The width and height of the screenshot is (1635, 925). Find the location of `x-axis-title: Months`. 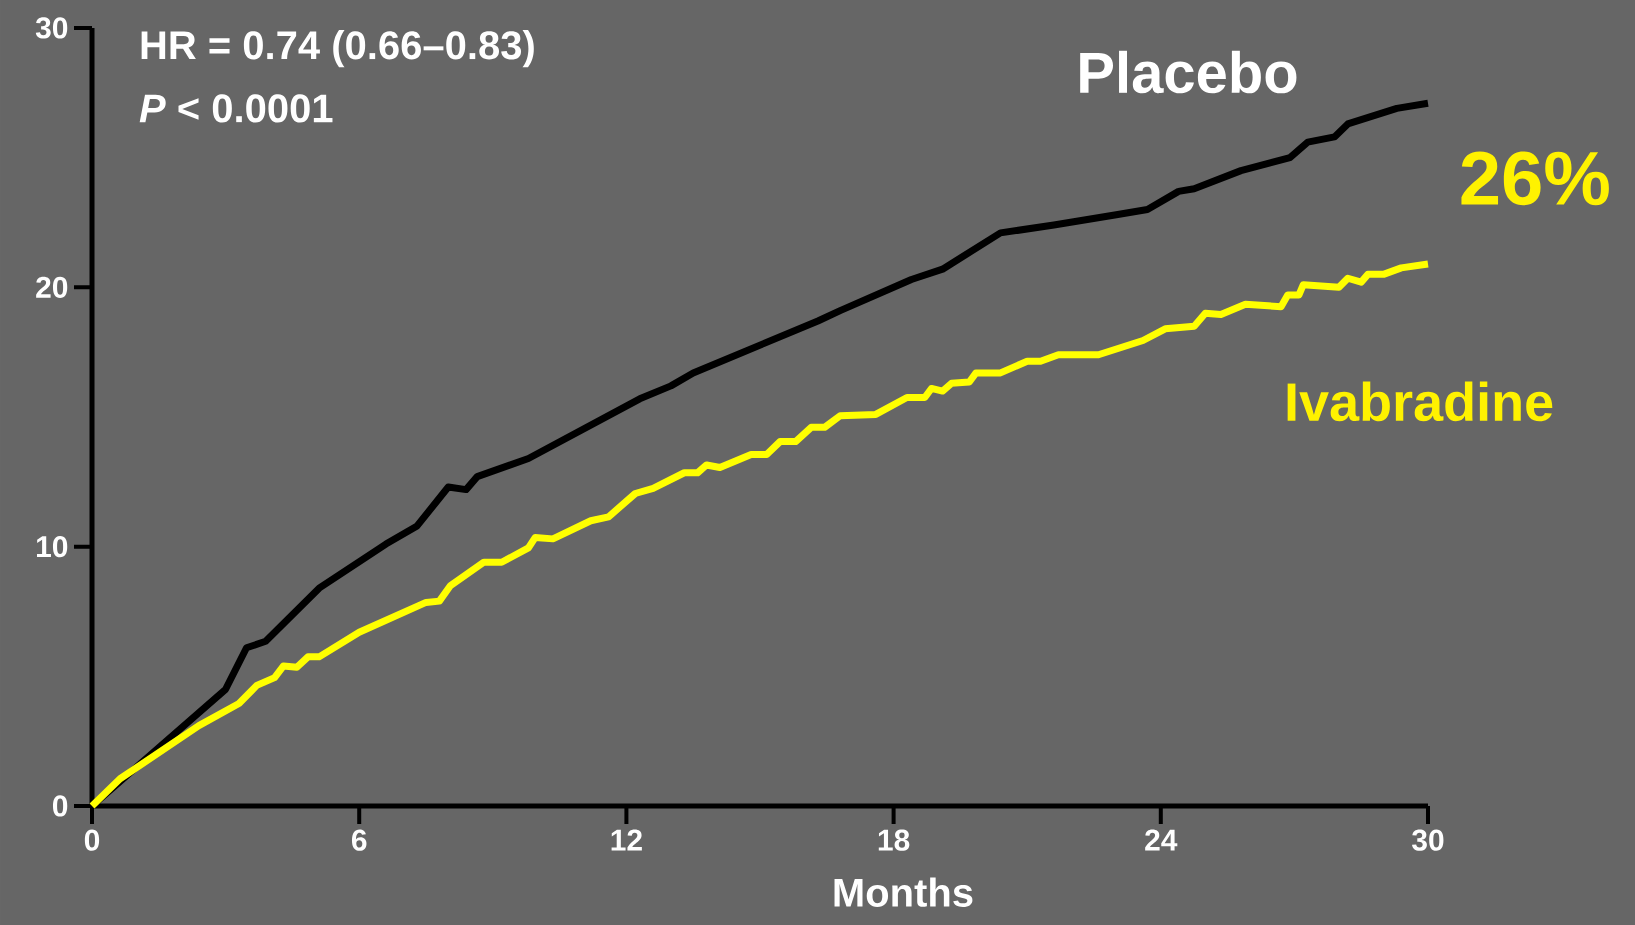

x-axis-title: Months is located at coordinates (903, 892).